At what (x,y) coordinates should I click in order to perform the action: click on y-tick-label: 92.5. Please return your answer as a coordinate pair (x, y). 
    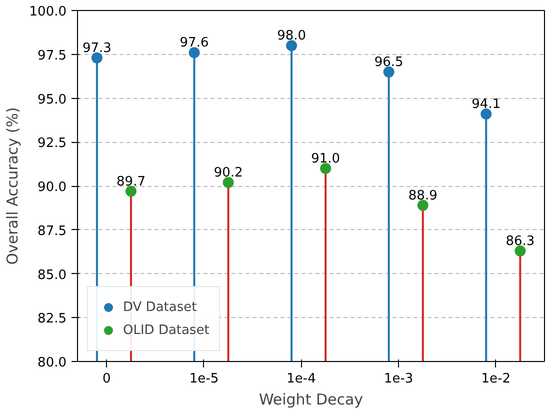
    Looking at the image, I should click on (52, 144).